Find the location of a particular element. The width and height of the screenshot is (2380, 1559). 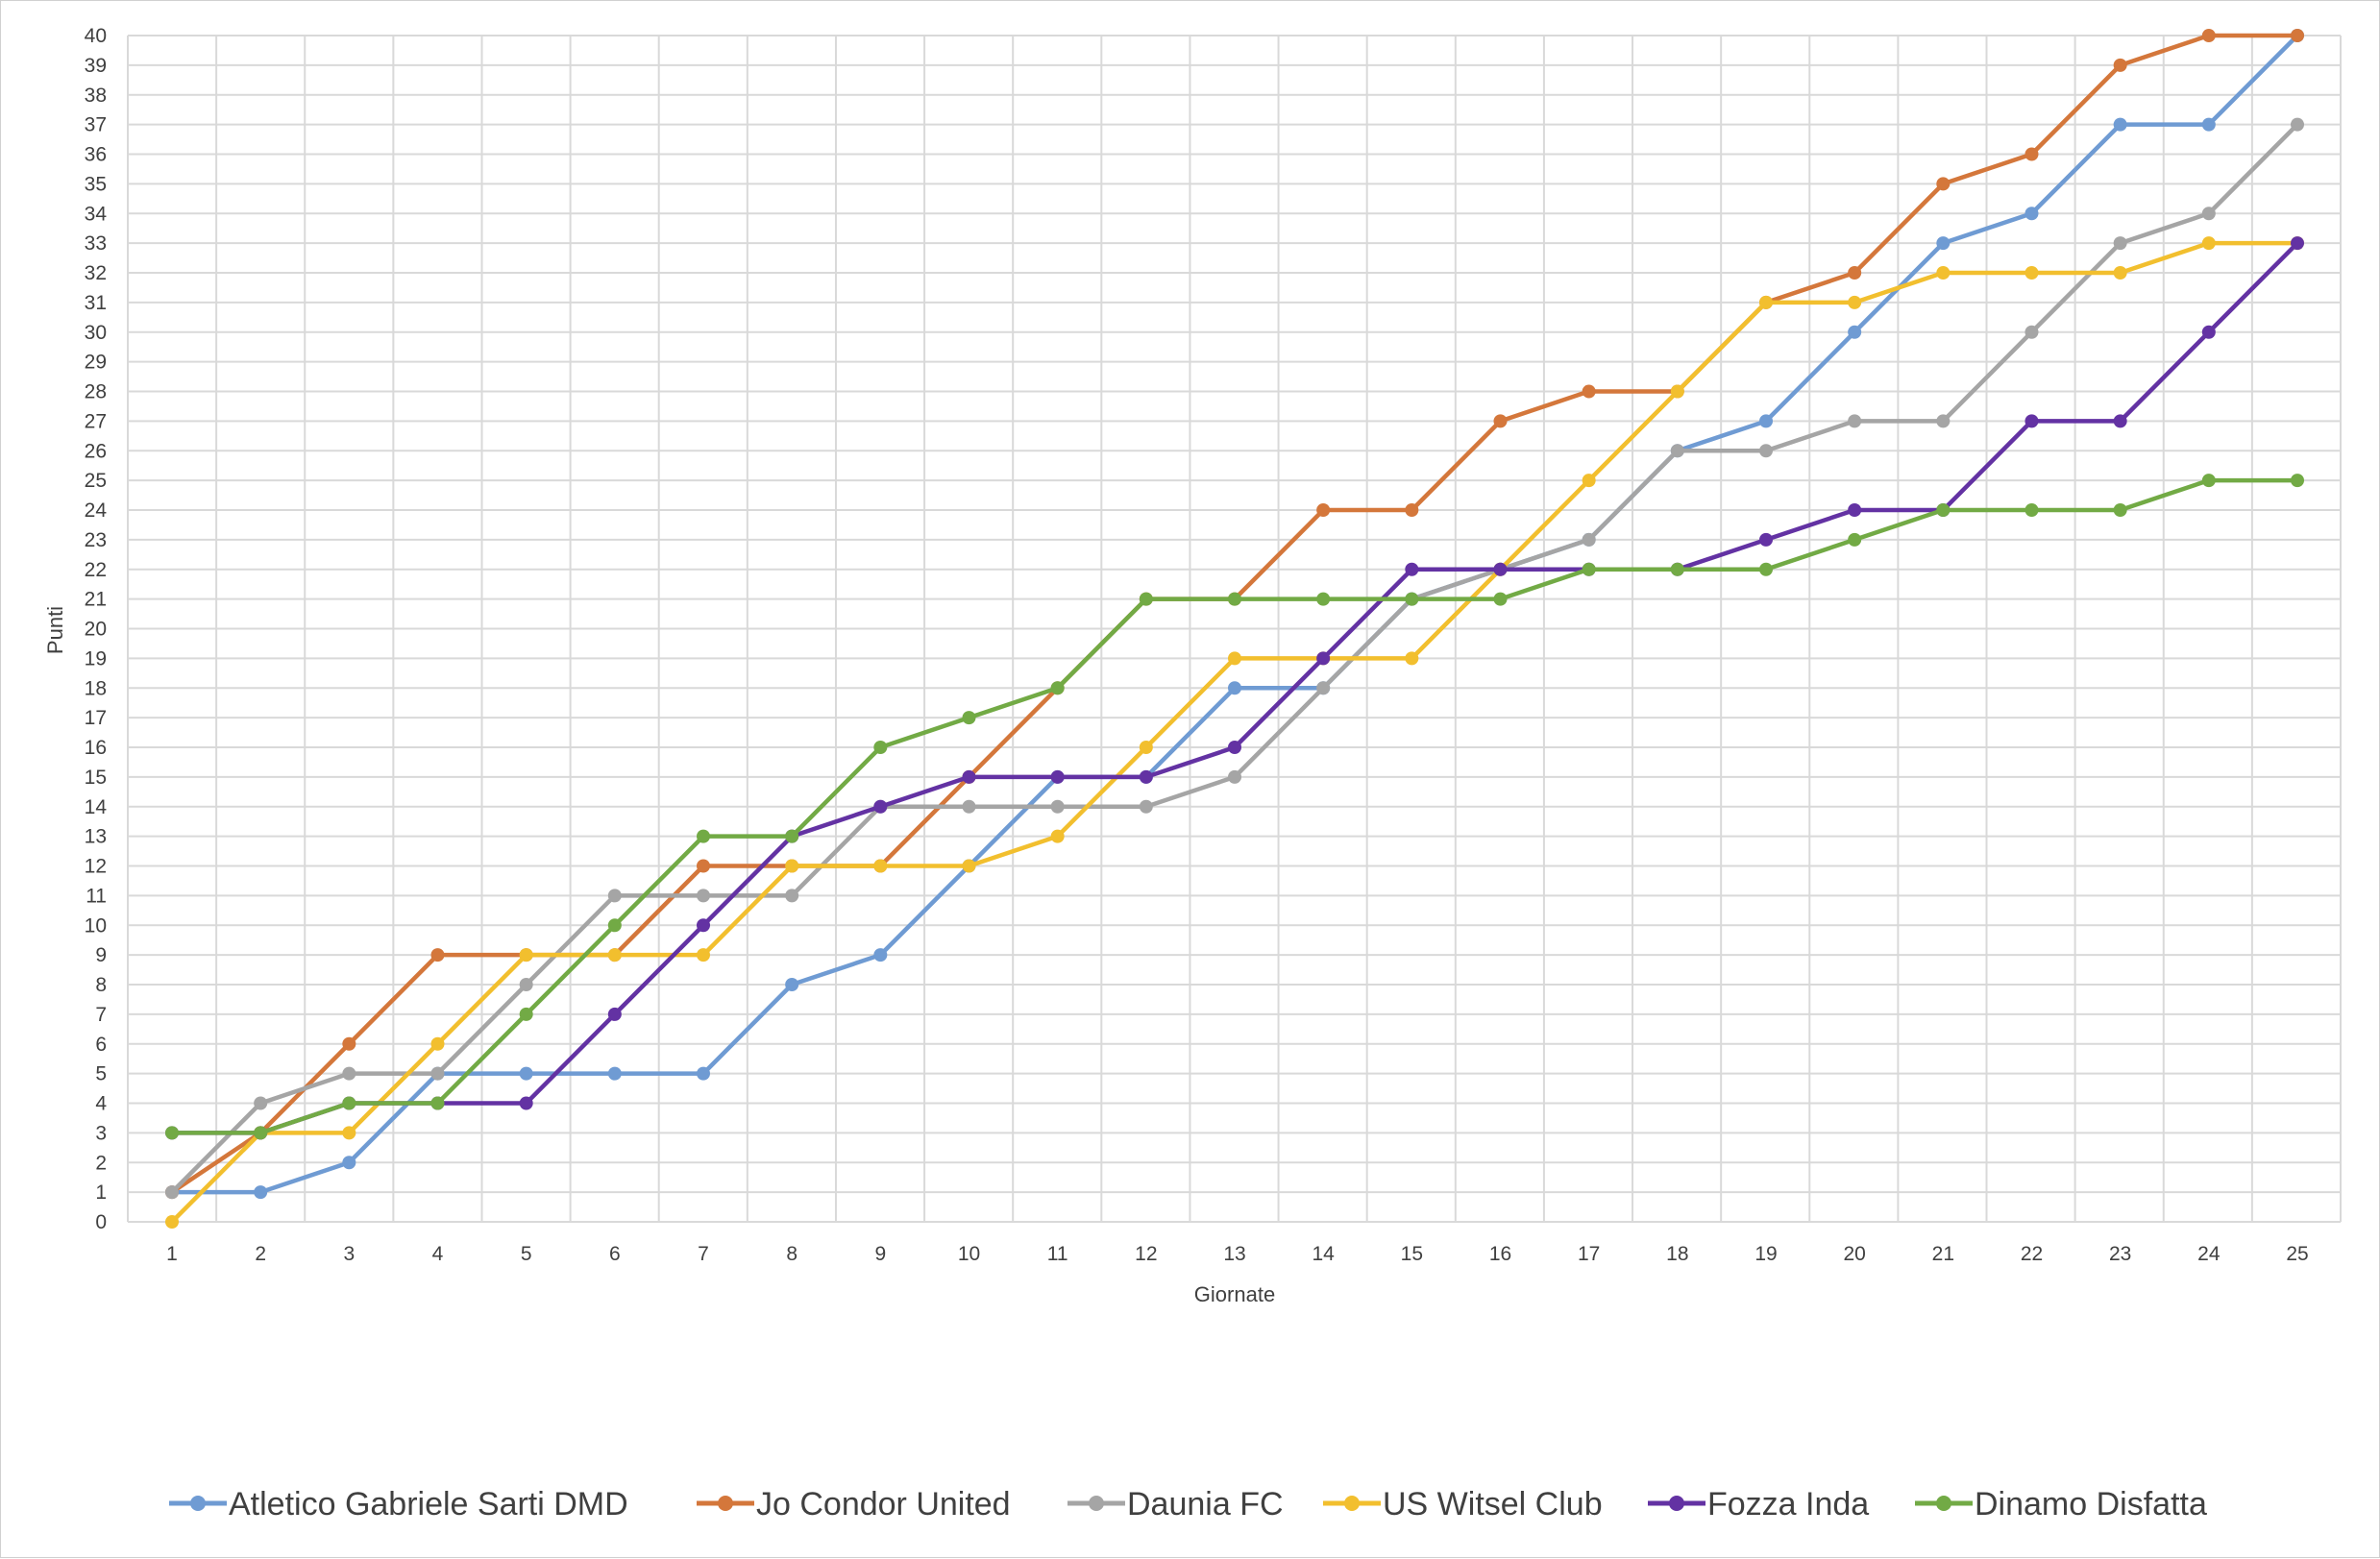

legend-swatch-marker is located at coordinates (1944, 1504).